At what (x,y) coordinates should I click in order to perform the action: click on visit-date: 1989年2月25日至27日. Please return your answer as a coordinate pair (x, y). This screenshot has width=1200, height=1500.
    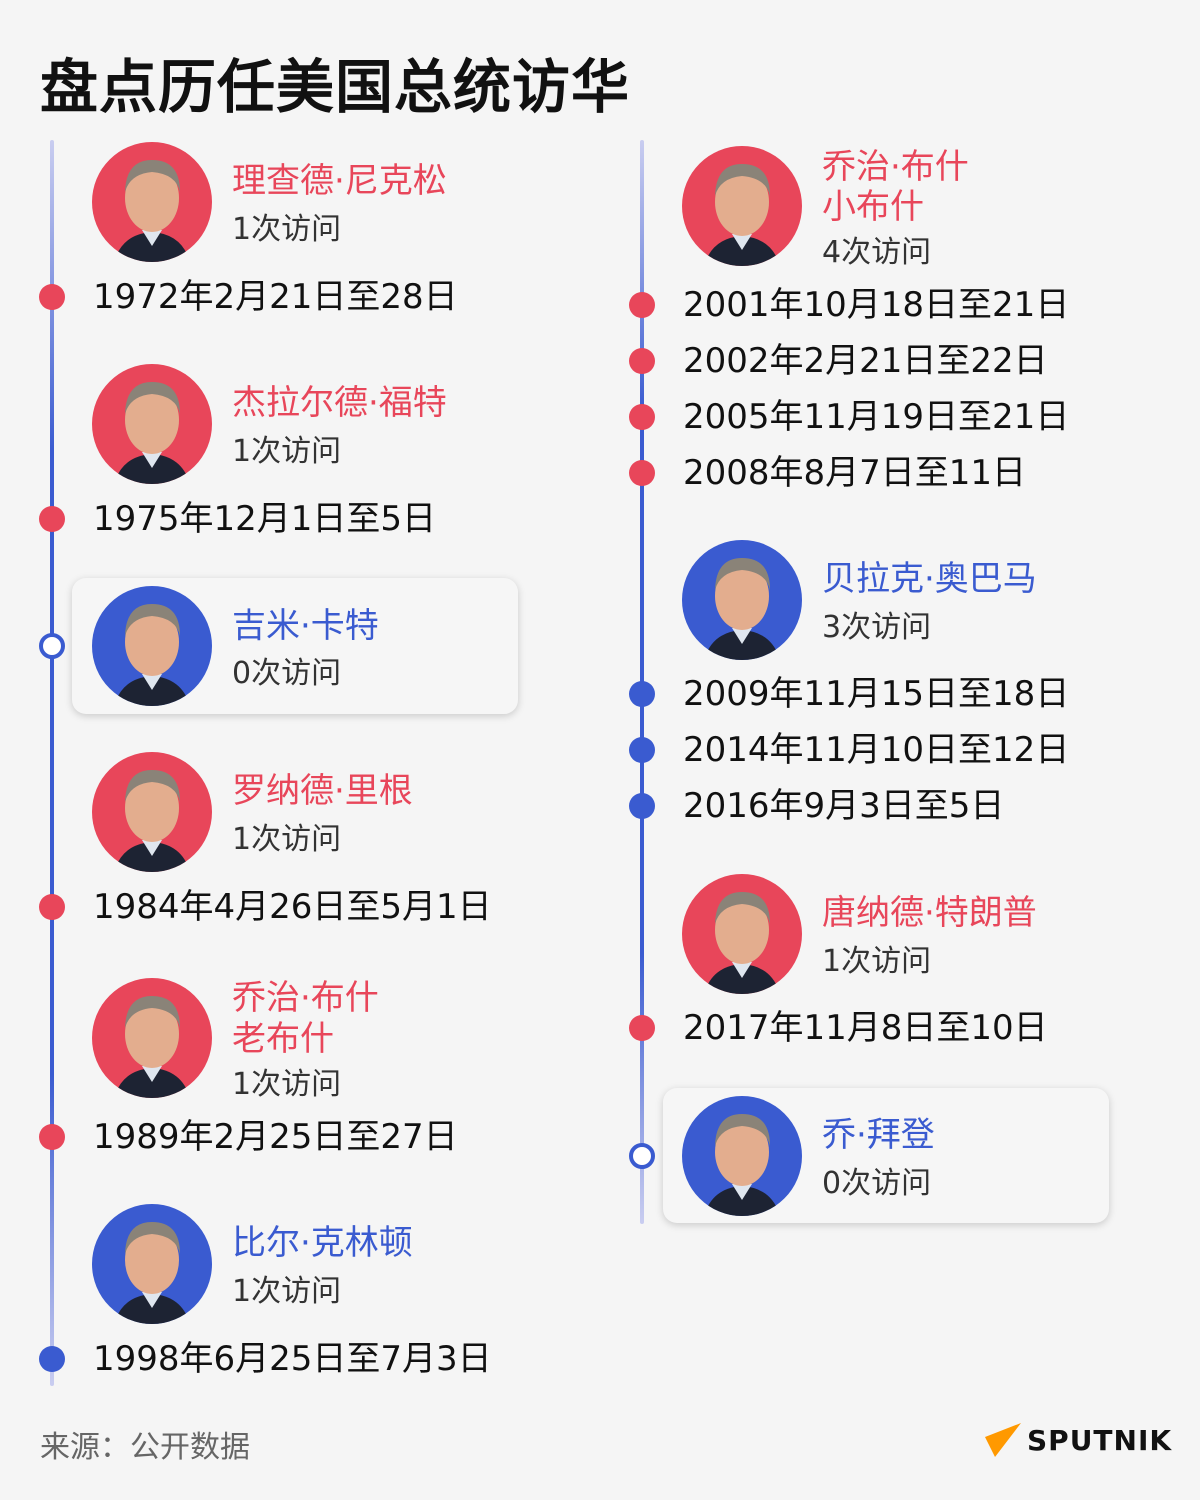
    Looking at the image, I should click on (275, 1137).